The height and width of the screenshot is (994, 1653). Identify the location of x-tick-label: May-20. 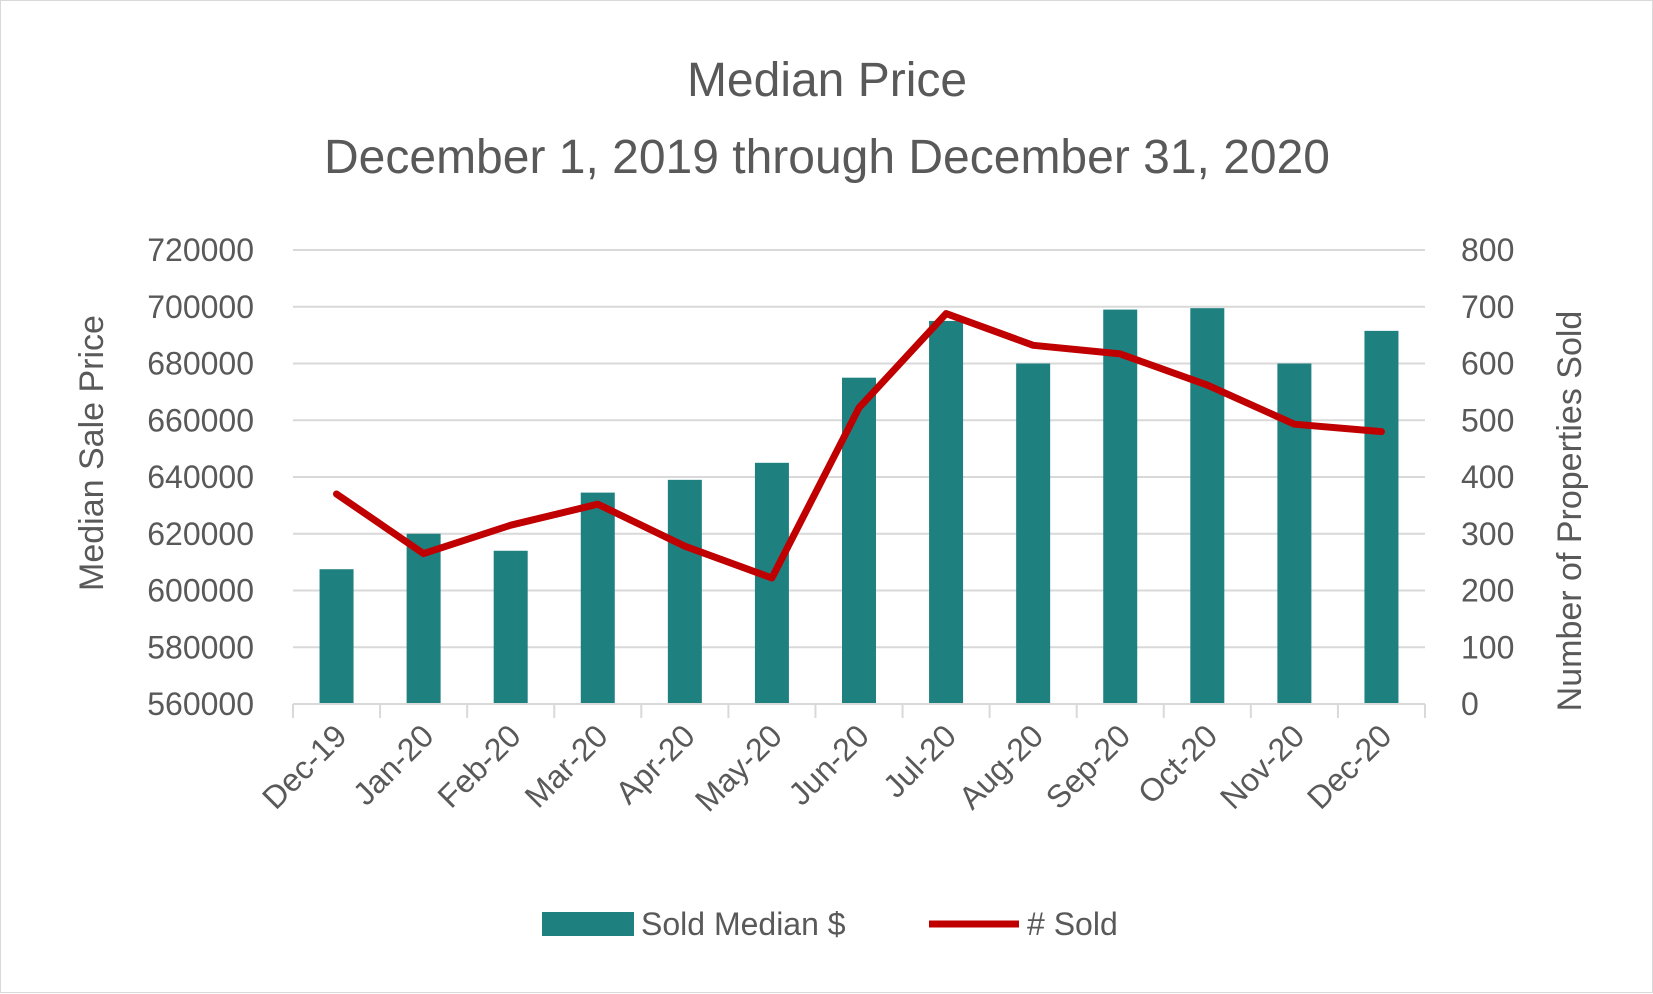
(738, 767).